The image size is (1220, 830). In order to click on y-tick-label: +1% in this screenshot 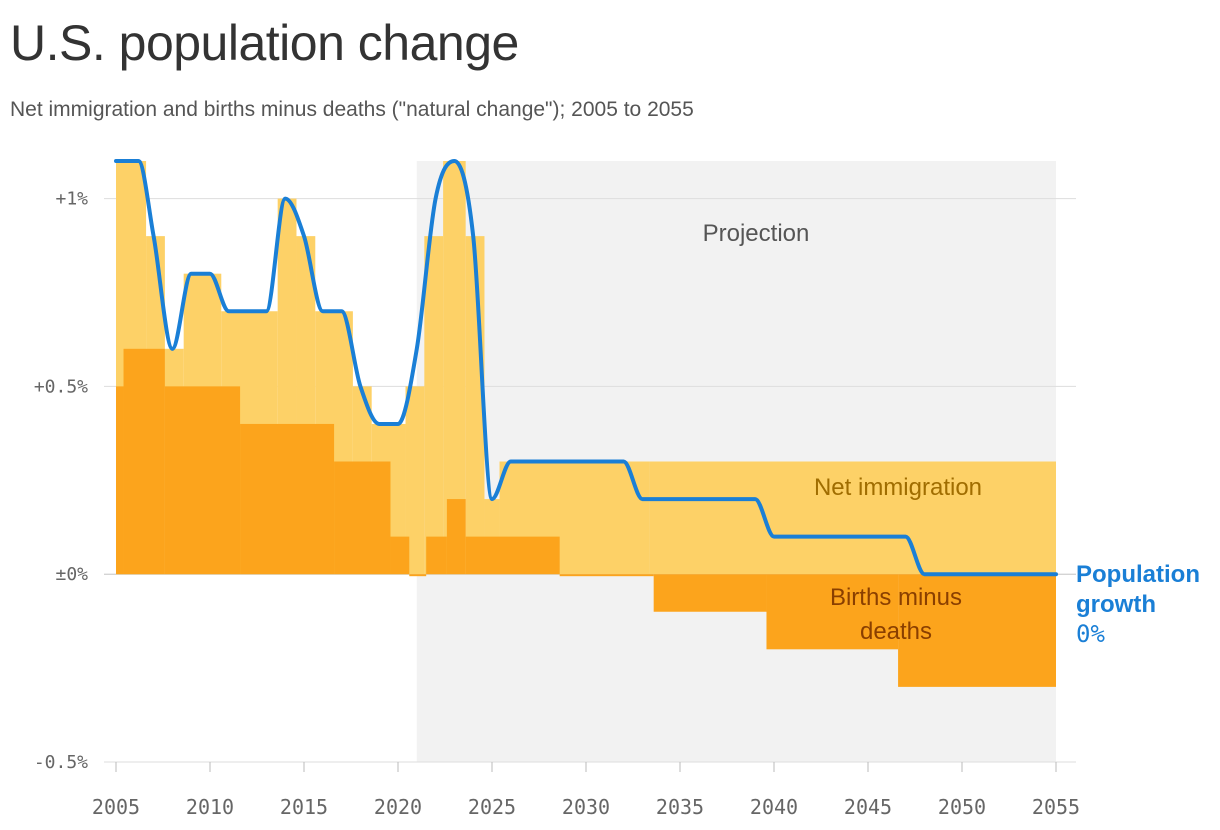, I will do `click(71, 199)`.